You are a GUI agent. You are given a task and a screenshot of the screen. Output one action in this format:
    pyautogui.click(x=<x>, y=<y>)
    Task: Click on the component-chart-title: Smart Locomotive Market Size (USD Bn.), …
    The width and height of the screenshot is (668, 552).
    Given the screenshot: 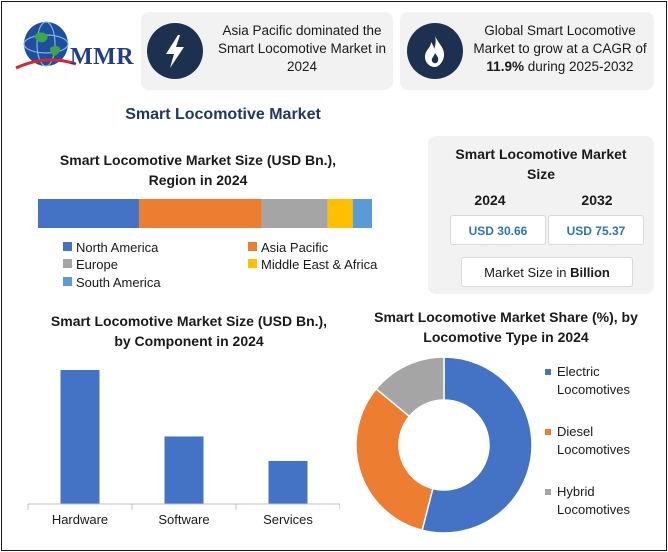 What is the action you would take?
    pyautogui.click(x=189, y=331)
    